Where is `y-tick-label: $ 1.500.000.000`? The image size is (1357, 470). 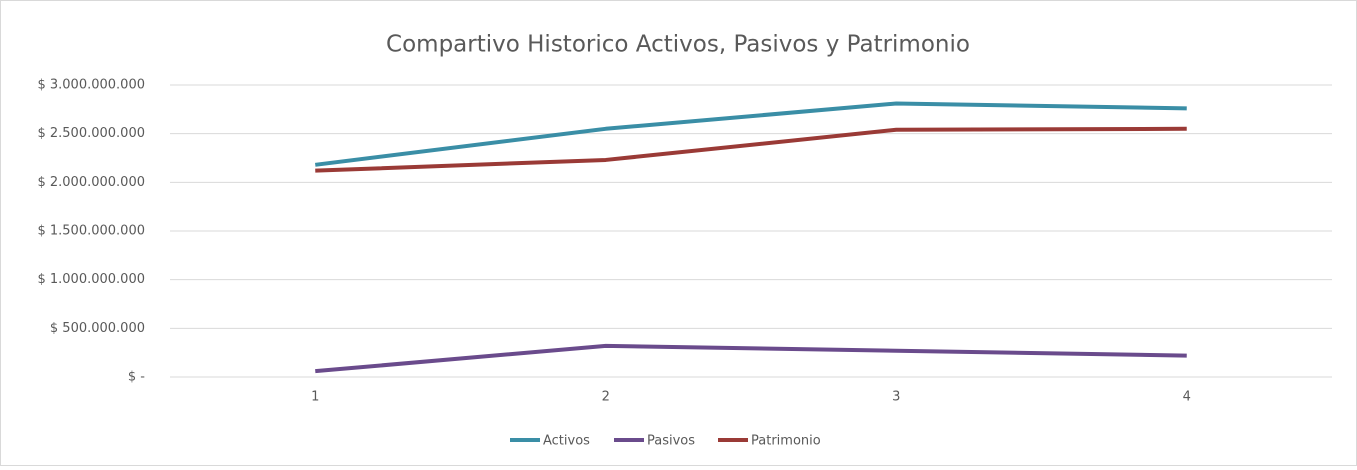 y-tick-label: $ 1.500.000.000 is located at coordinates (91, 231).